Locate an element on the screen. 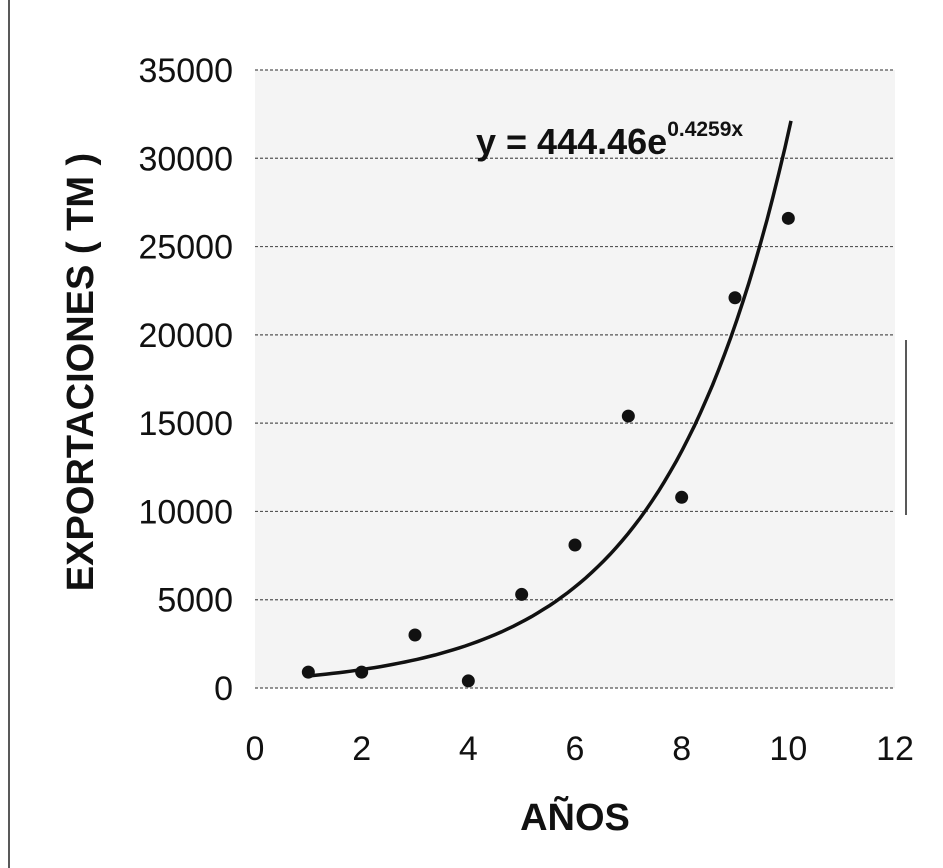 The width and height of the screenshot is (943, 868). trendline-equation: y = 444.46e0.4259x is located at coordinates (609, 140).